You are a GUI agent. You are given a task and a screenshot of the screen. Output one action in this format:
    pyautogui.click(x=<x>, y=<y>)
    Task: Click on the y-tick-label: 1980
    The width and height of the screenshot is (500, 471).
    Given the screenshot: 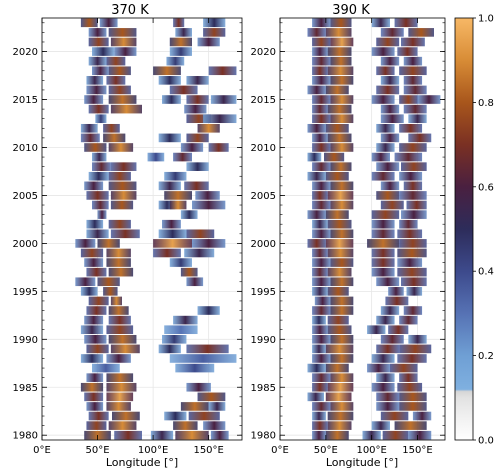 What is the action you would take?
    pyautogui.click(x=25, y=436)
    